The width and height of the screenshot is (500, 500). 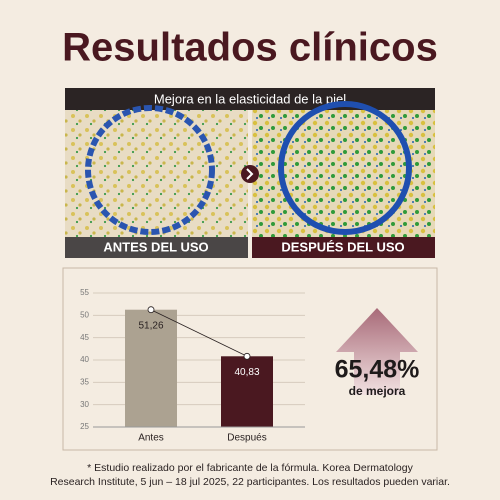 I want to click on y-tick-label: 30, so click(x=84, y=404).